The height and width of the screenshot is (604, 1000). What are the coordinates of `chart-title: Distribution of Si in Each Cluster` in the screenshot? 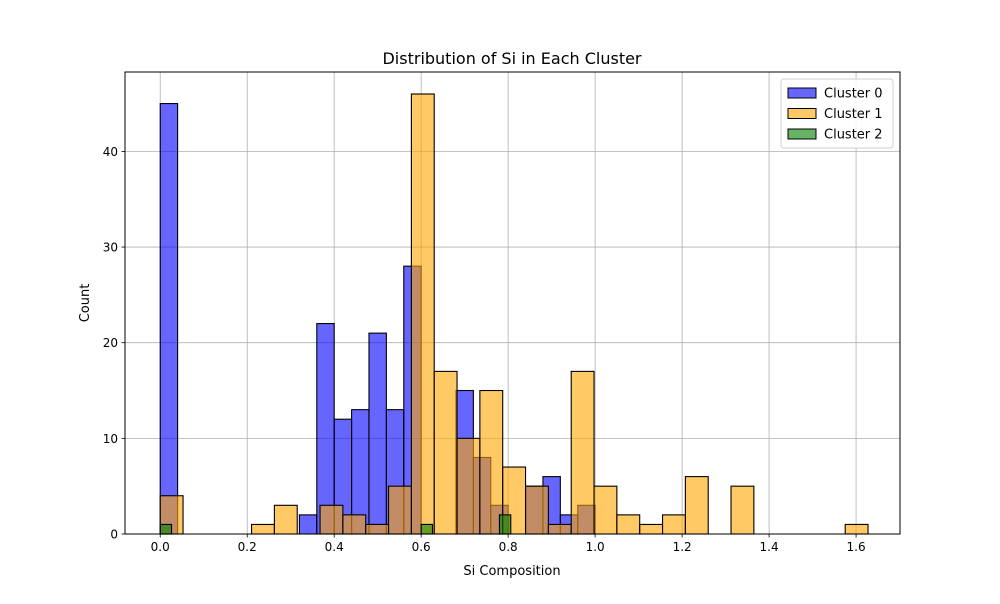 It's located at (511, 58).